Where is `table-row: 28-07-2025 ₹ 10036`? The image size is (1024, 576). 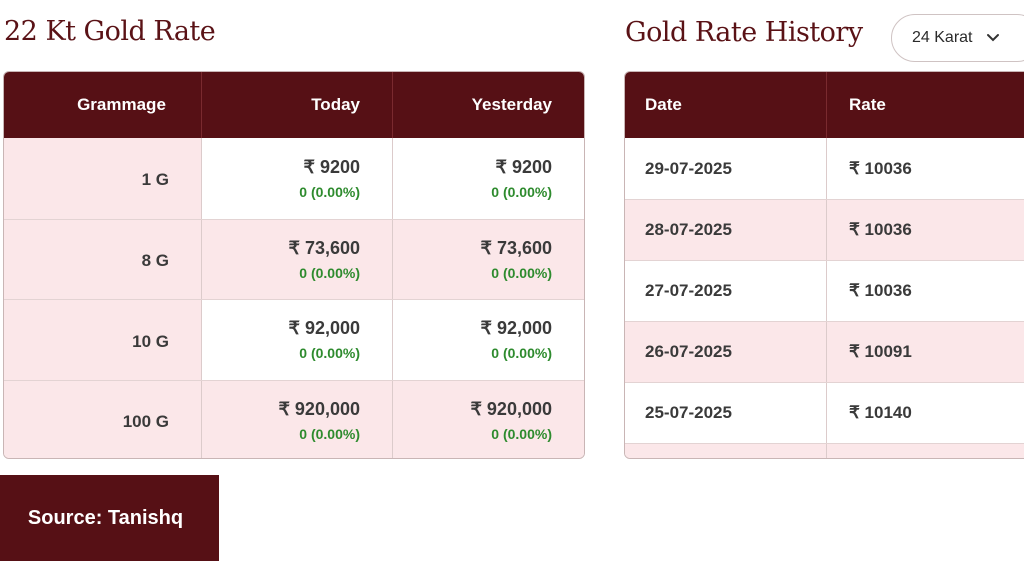 table-row: 28-07-2025 ₹ 10036 is located at coordinates (824, 229).